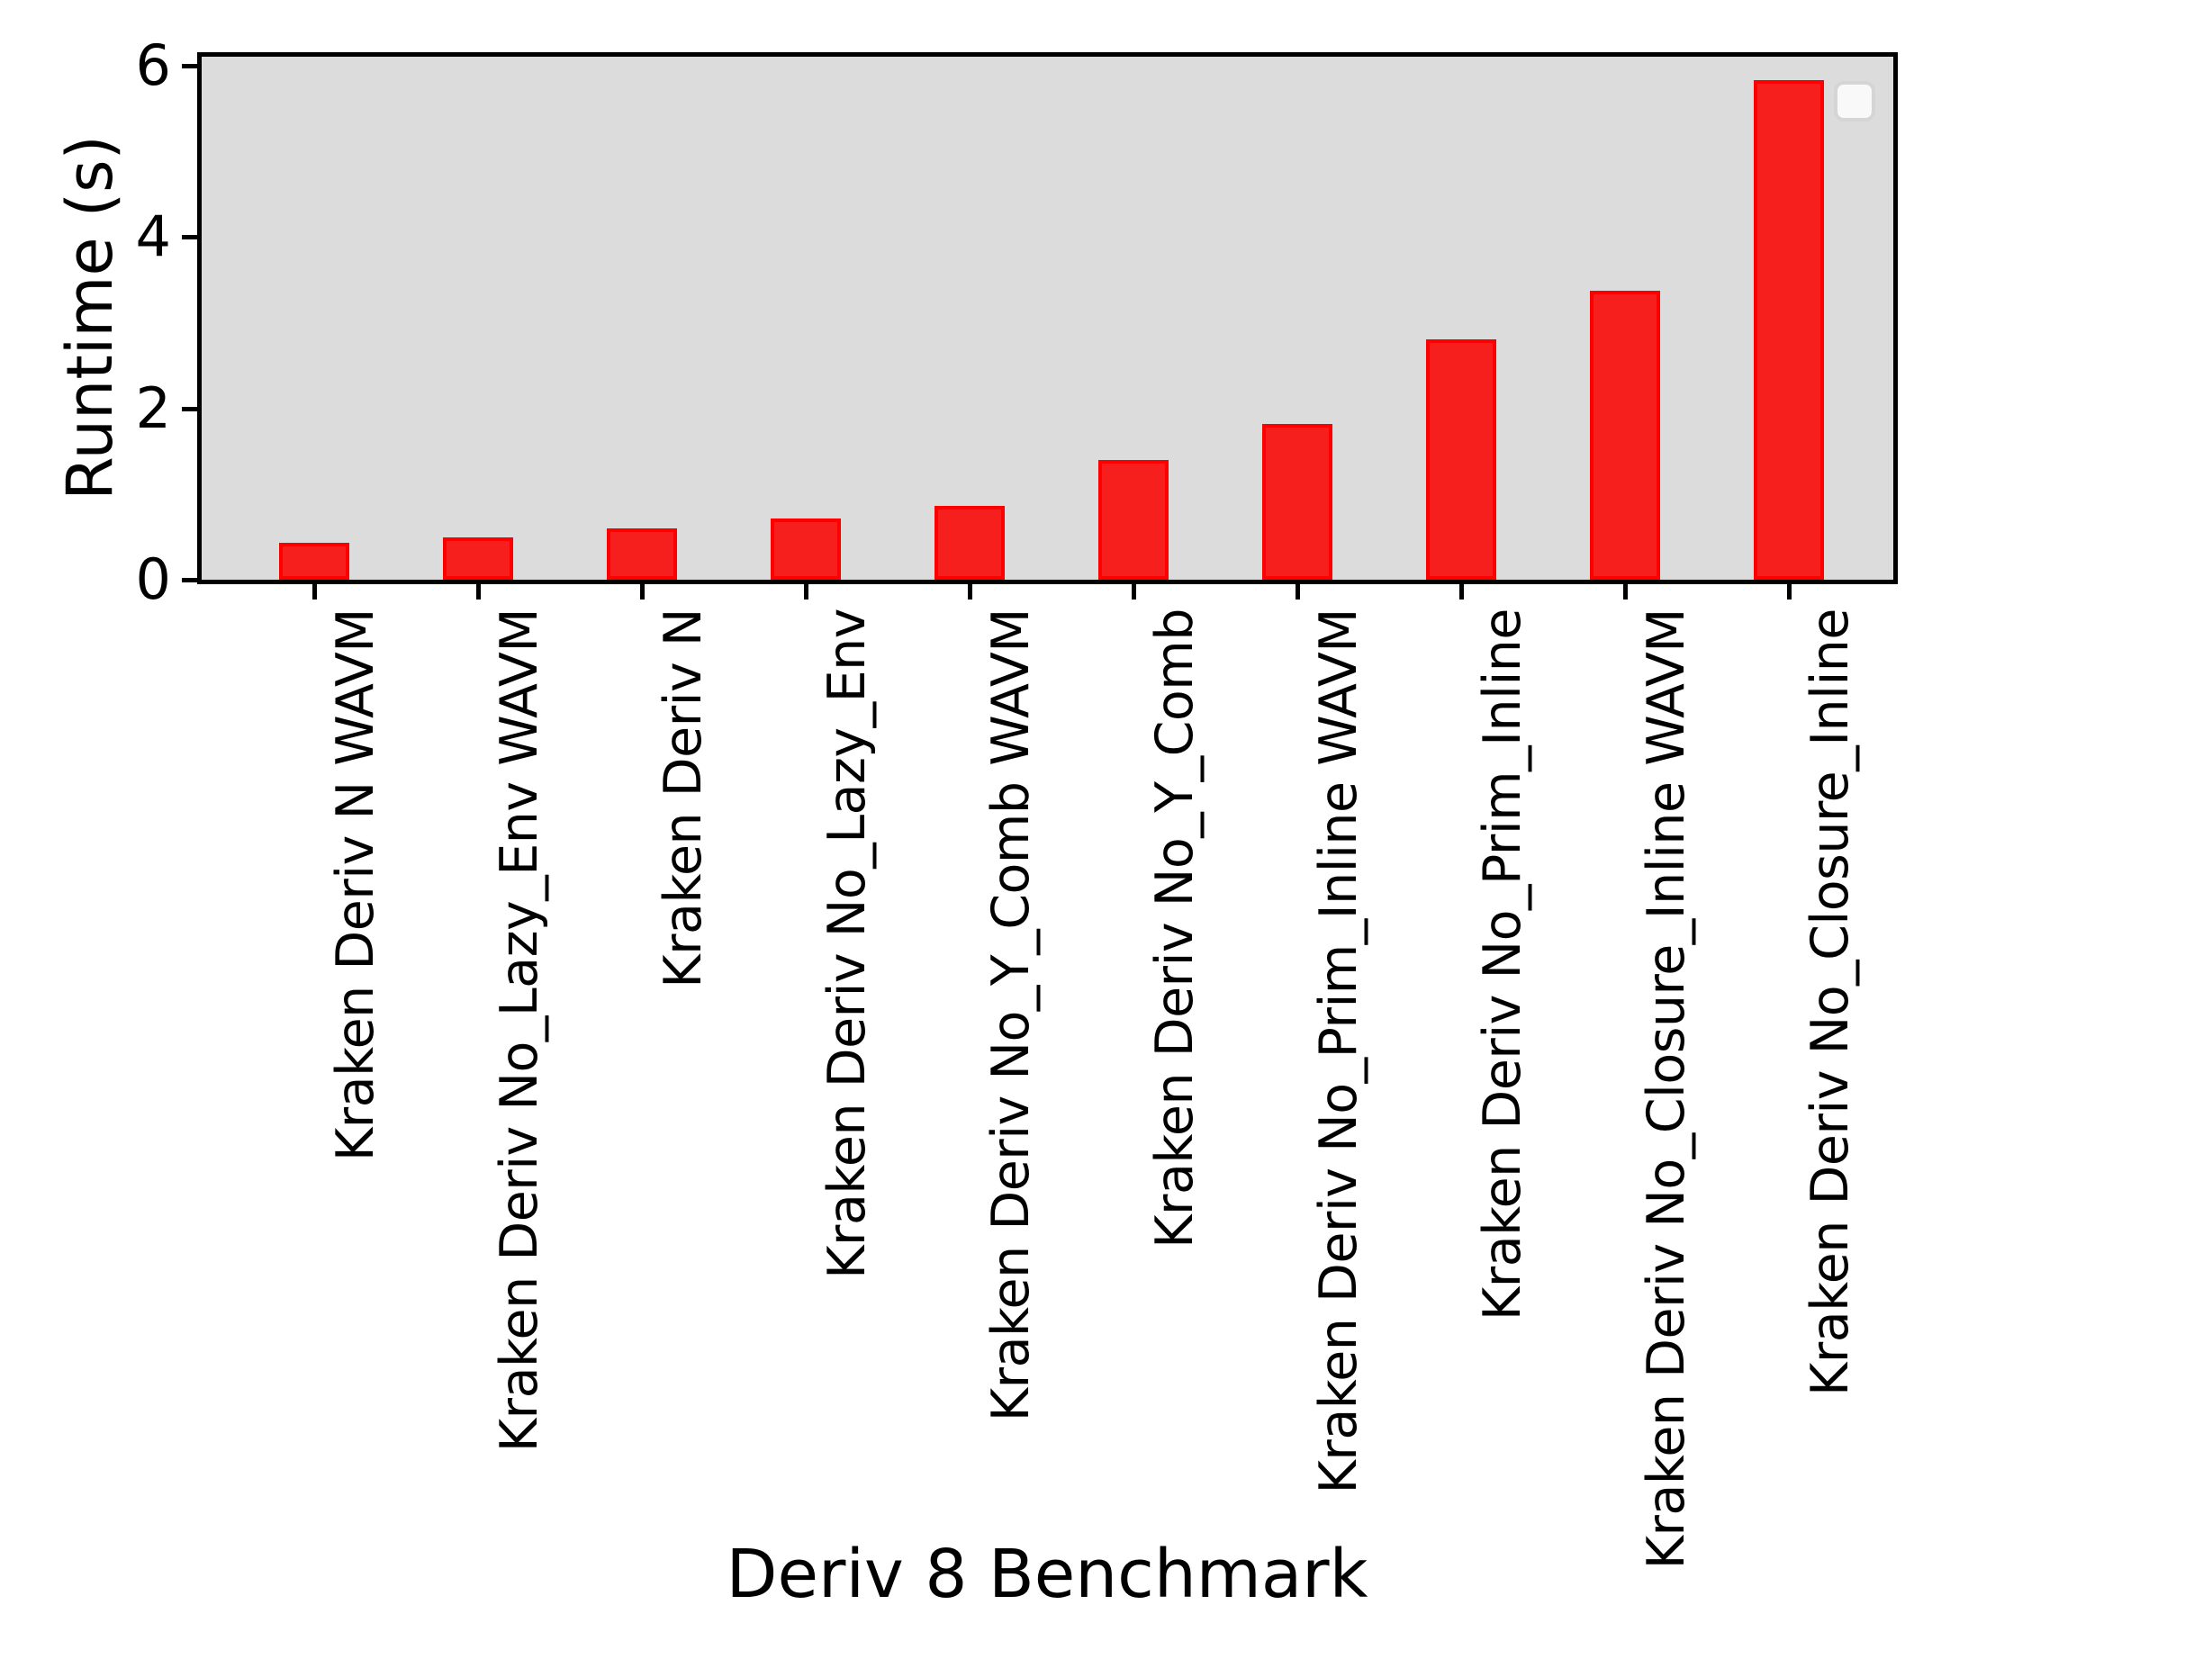  What do you see at coordinates (1854, 101) in the screenshot?
I see `legend-box` at bounding box center [1854, 101].